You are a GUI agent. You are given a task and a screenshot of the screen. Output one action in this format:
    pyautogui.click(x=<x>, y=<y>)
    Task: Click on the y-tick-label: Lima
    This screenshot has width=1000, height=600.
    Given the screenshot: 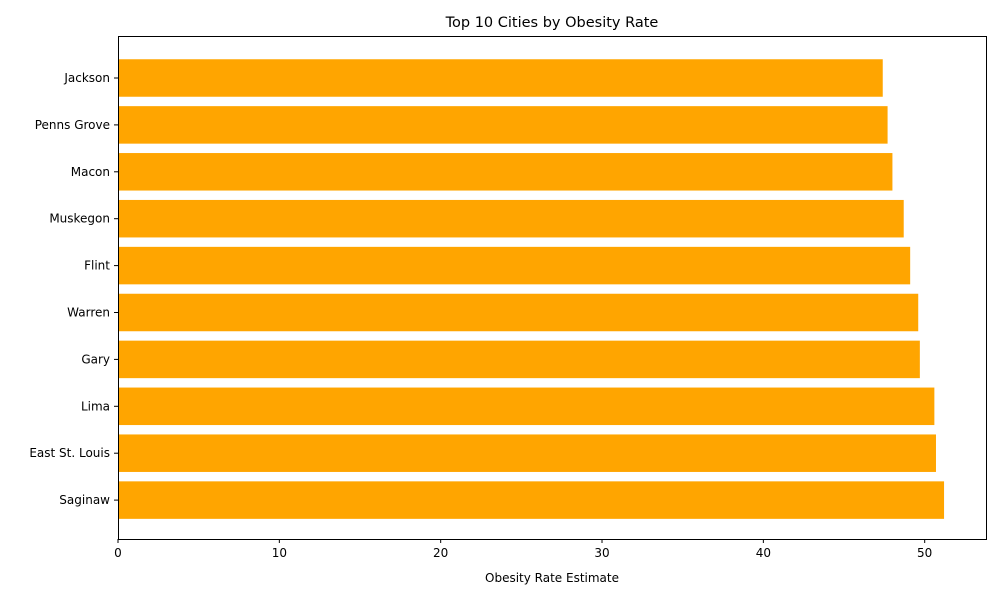 What is the action you would take?
    pyautogui.click(x=95, y=406)
    